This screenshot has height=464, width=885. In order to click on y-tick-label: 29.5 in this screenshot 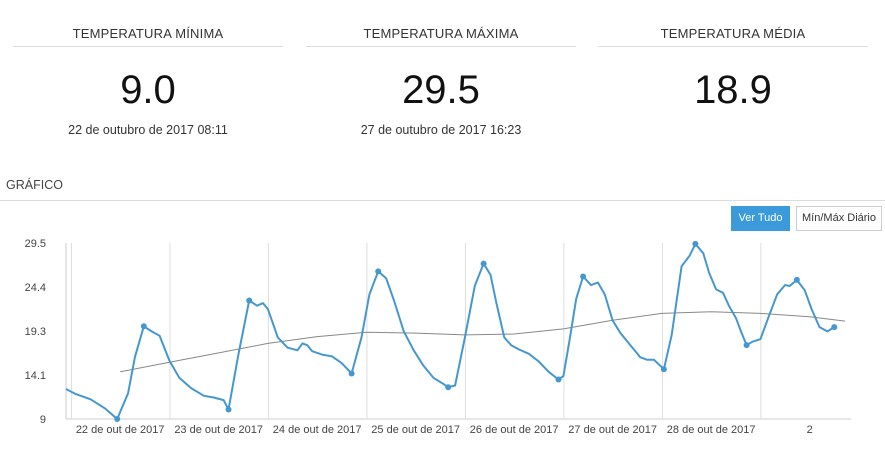, I will do `click(35, 244)`.